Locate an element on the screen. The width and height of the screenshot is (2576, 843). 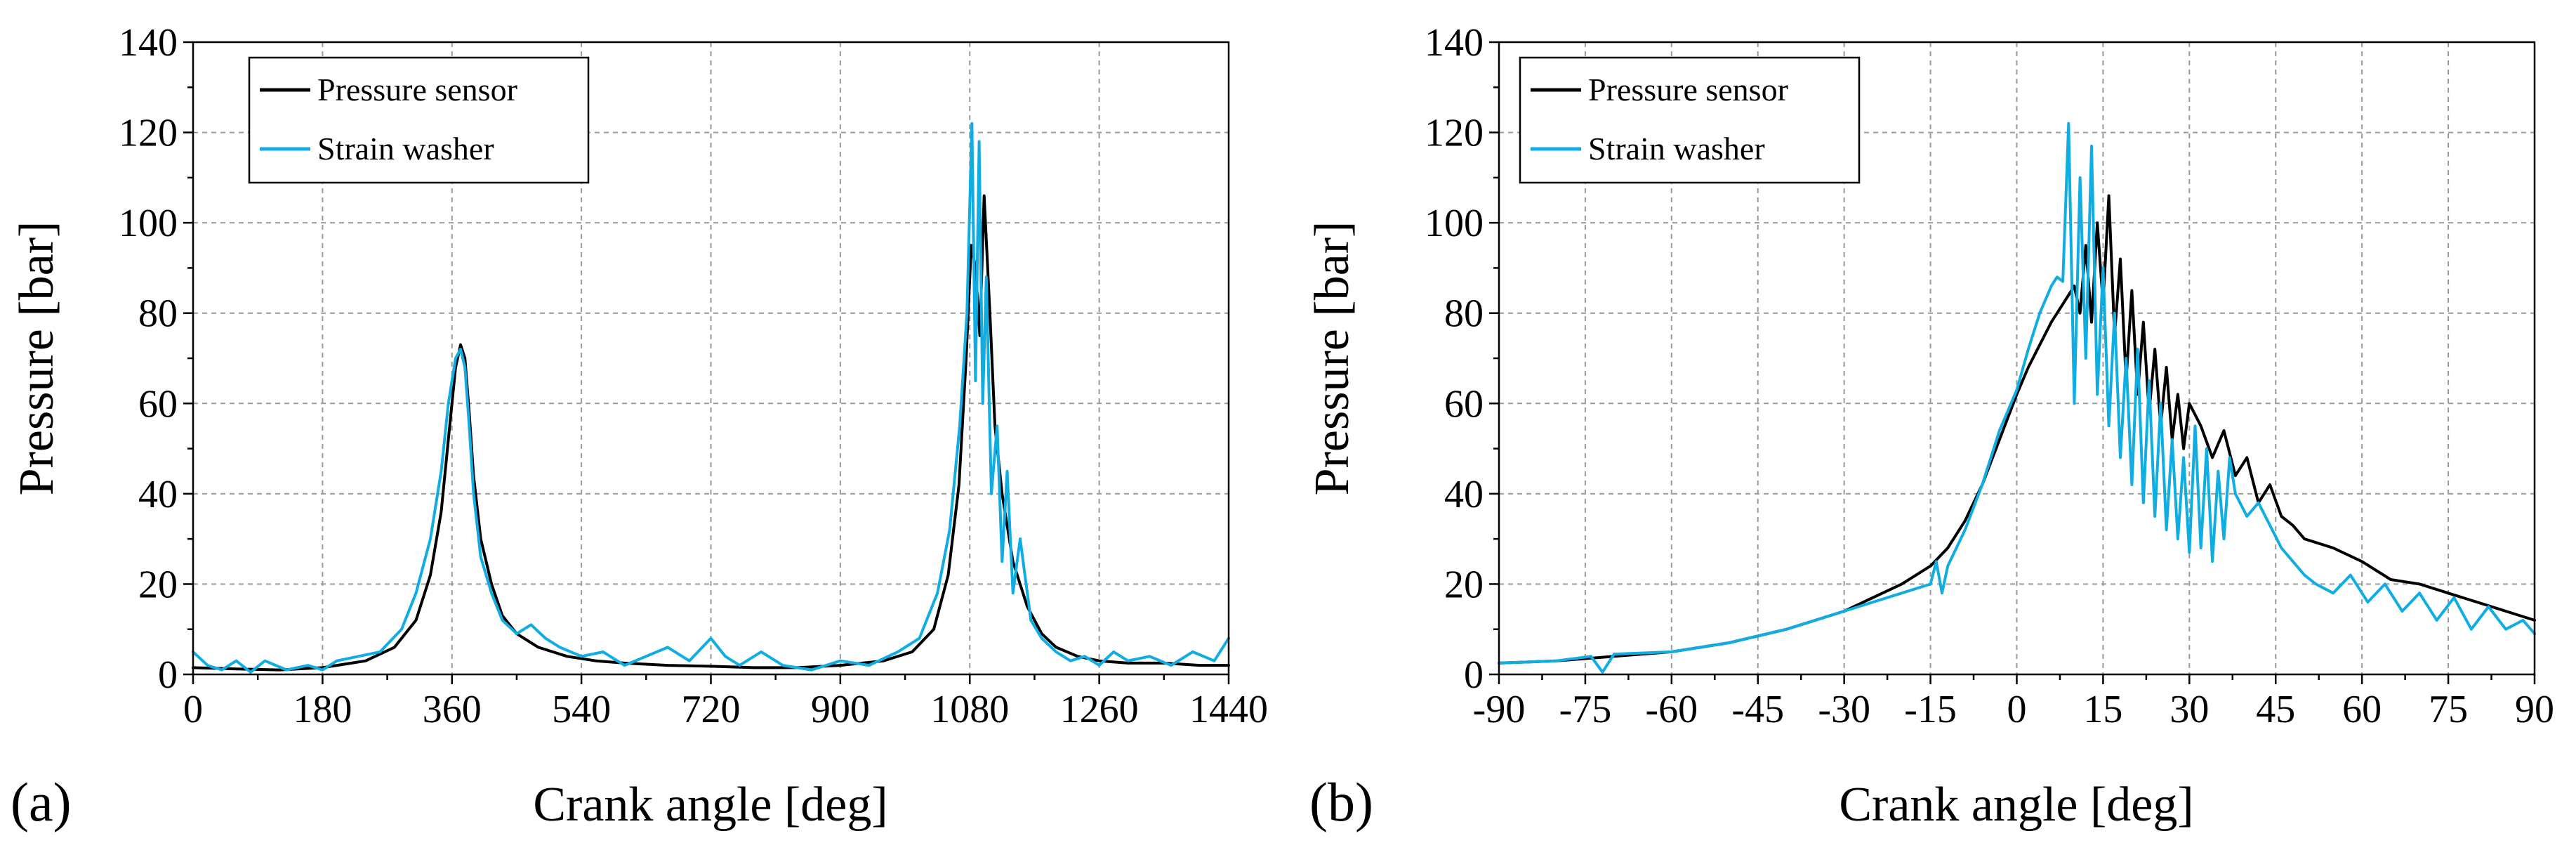
panel-b-xtick-label: 60 is located at coordinates (2362, 710).